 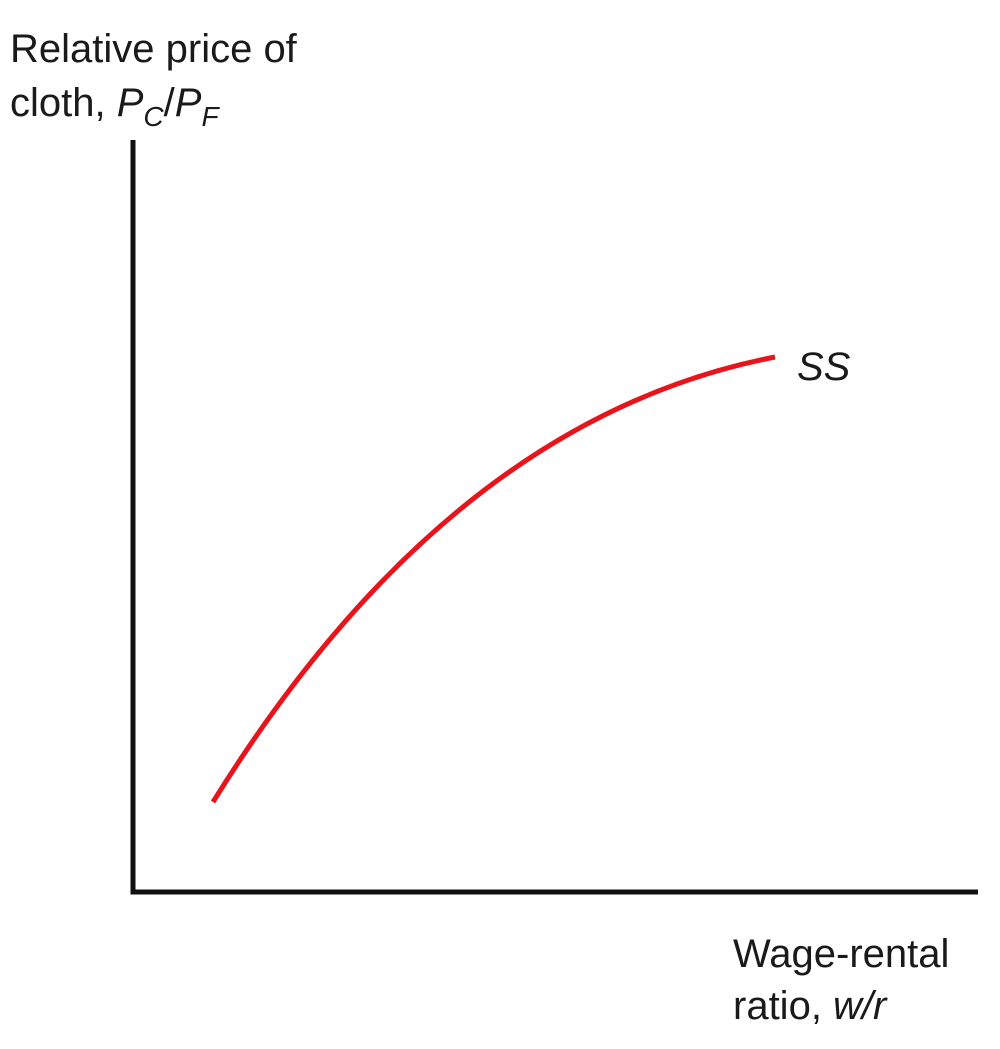 What do you see at coordinates (130, 103) in the screenshot?
I see `y-axis-var1: P` at bounding box center [130, 103].